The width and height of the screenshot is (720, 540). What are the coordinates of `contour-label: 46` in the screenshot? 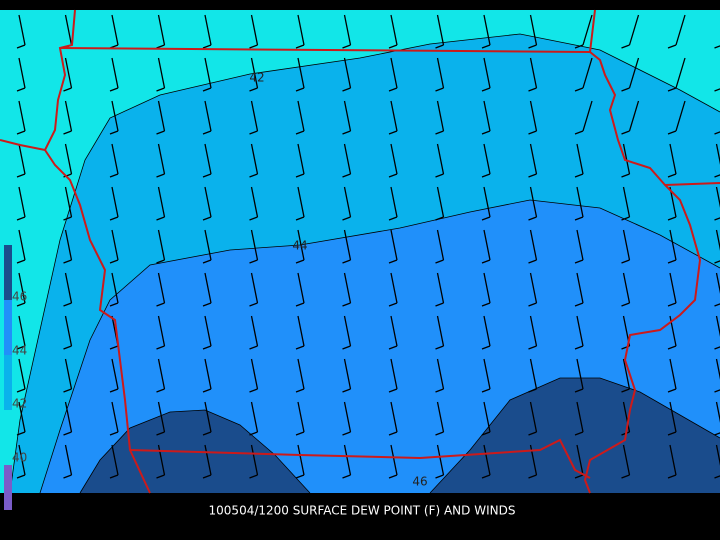 It's located at (419, 482).